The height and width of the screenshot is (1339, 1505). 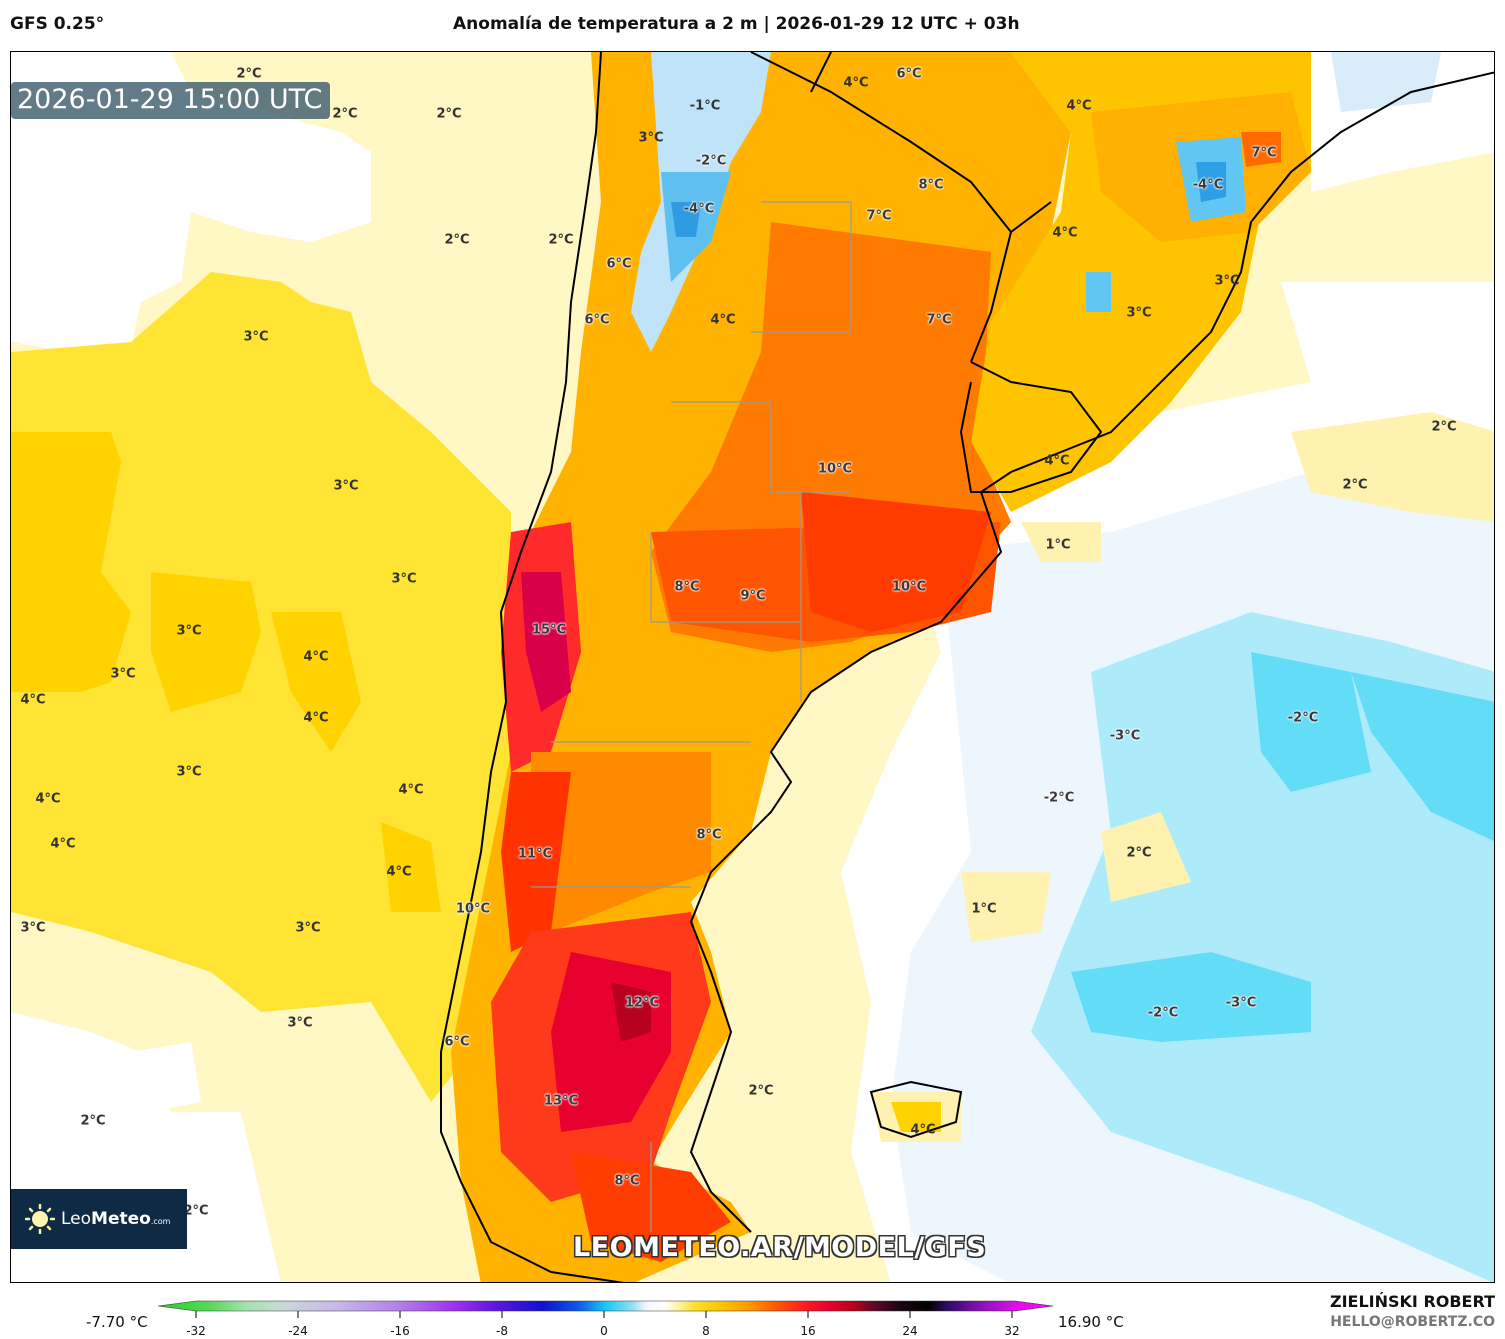 I want to click on colorbar-tick-label: 24, so click(x=910, y=1331).